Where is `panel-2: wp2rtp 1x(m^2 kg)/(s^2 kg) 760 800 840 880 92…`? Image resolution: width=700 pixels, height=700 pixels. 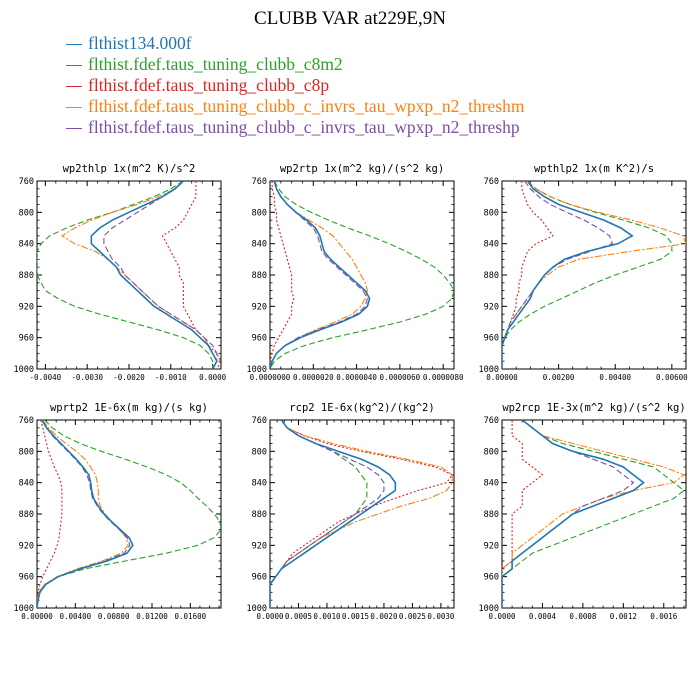 panel-2: wp2rtp 1x(m^2 kg)/(s^2 kg) 760 800 840 880 92… is located at coordinates (355, 272).